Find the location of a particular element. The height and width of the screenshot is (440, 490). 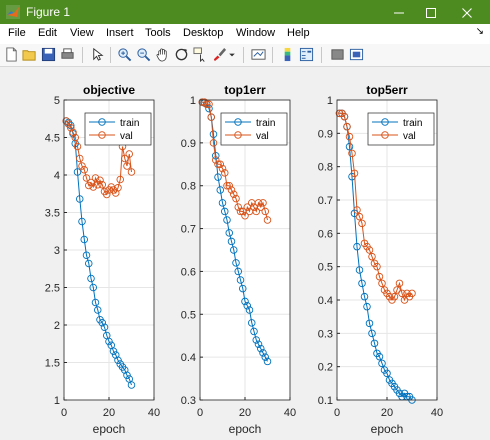

y-tick-label: 0.9 is located at coordinates (188, 144).